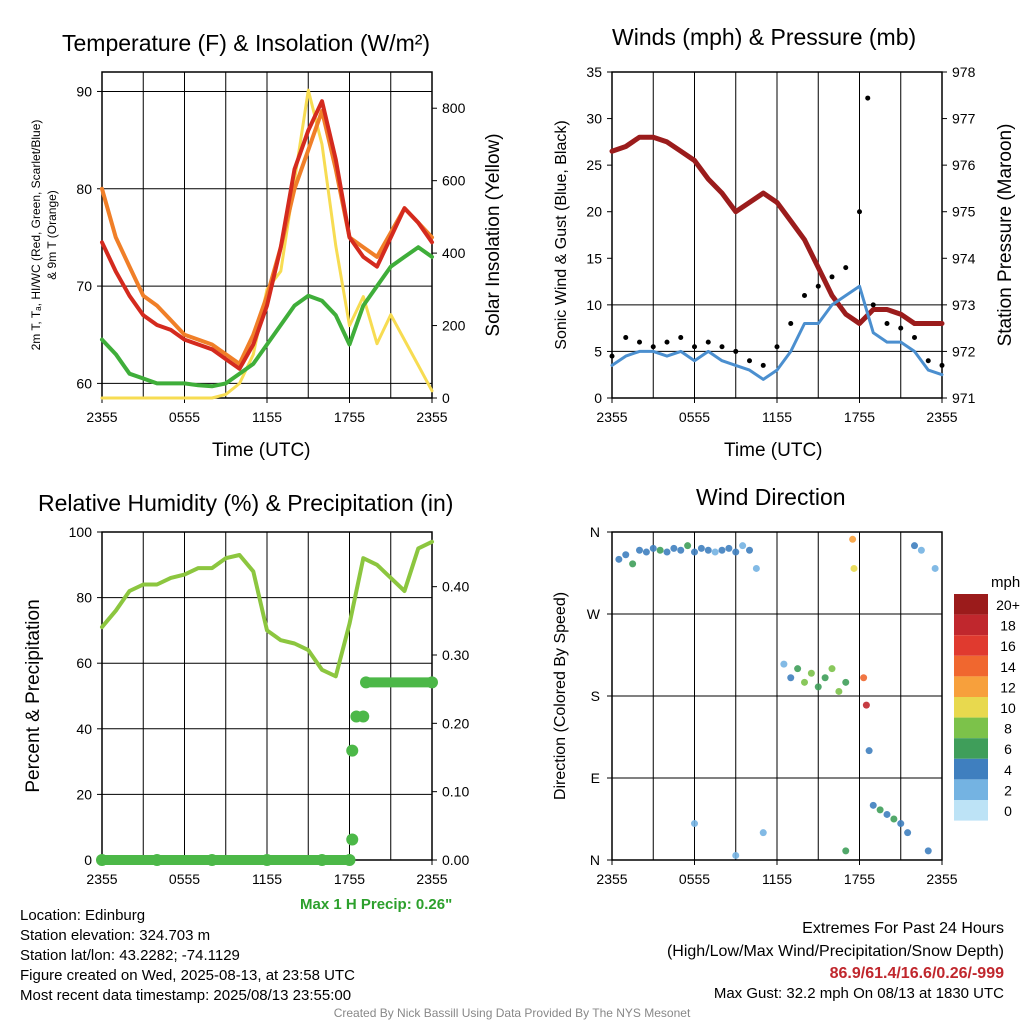 This screenshot has width=1024, height=1024. What do you see at coordinates (964, 72) in the screenshot?
I see `y-tick-label-right: 978` at bounding box center [964, 72].